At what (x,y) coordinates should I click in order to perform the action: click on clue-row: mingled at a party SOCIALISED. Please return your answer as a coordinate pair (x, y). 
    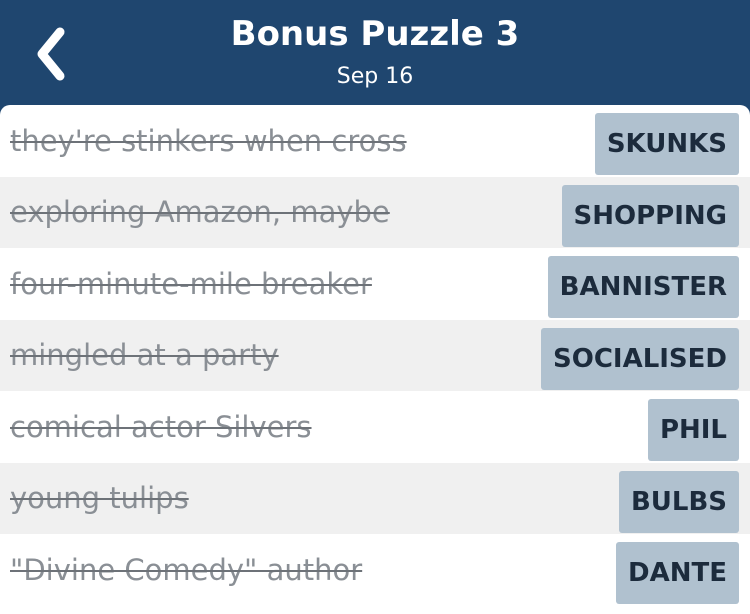
    Looking at the image, I should click on (375, 355).